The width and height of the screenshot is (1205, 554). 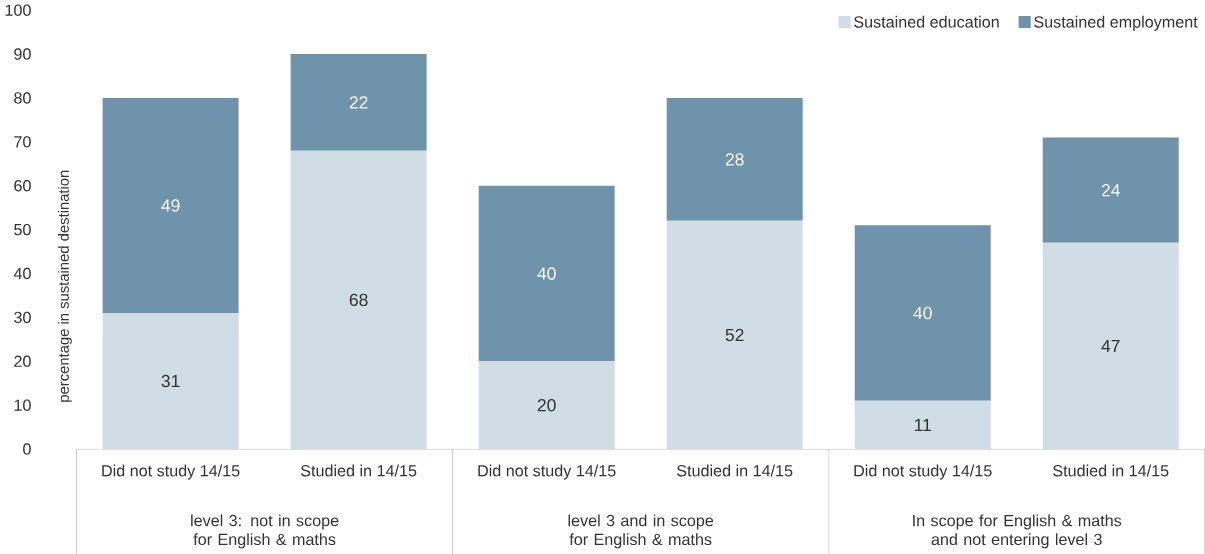 I want to click on text: level 3: not in scope for English & maths, so click(x=265, y=531).